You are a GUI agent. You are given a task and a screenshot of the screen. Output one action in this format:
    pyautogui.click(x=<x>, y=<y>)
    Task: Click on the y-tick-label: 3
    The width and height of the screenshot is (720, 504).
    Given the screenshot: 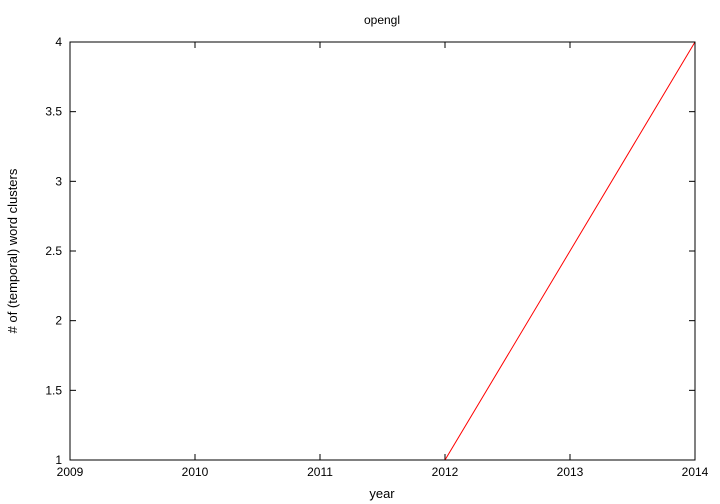 What is the action you would take?
    pyautogui.click(x=58, y=181)
    